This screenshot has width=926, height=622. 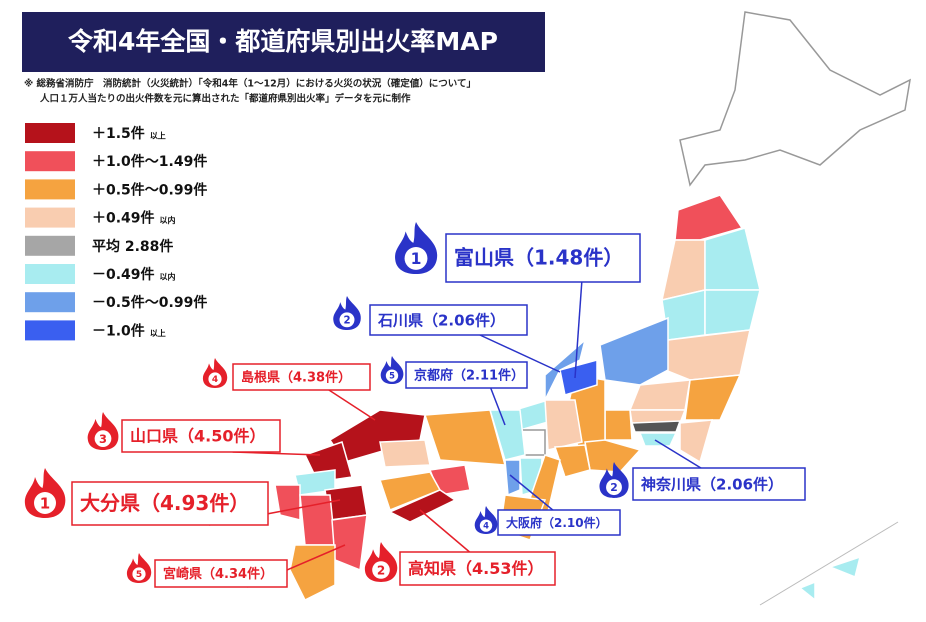 What do you see at coordinates (149, 161) in the screenshot?
I see `legend-label: ＋1.0件～1.49件` at bounding box center [149, 161].